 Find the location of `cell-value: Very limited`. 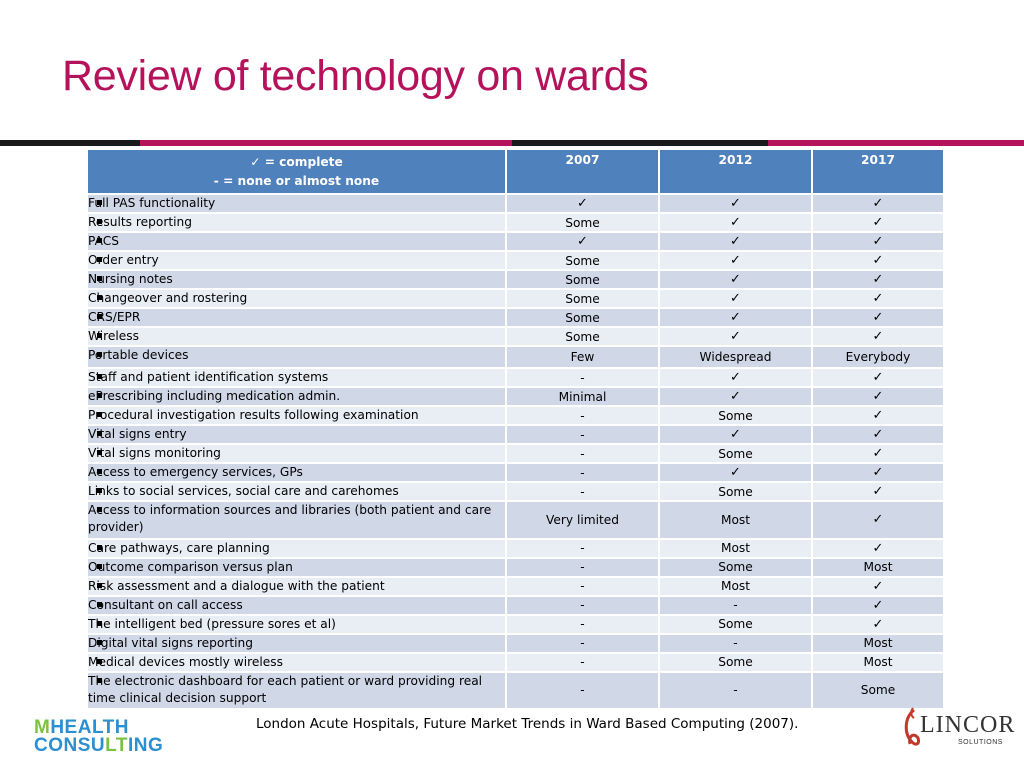

cell-value: Very limited is located at coordinates (582, 519).